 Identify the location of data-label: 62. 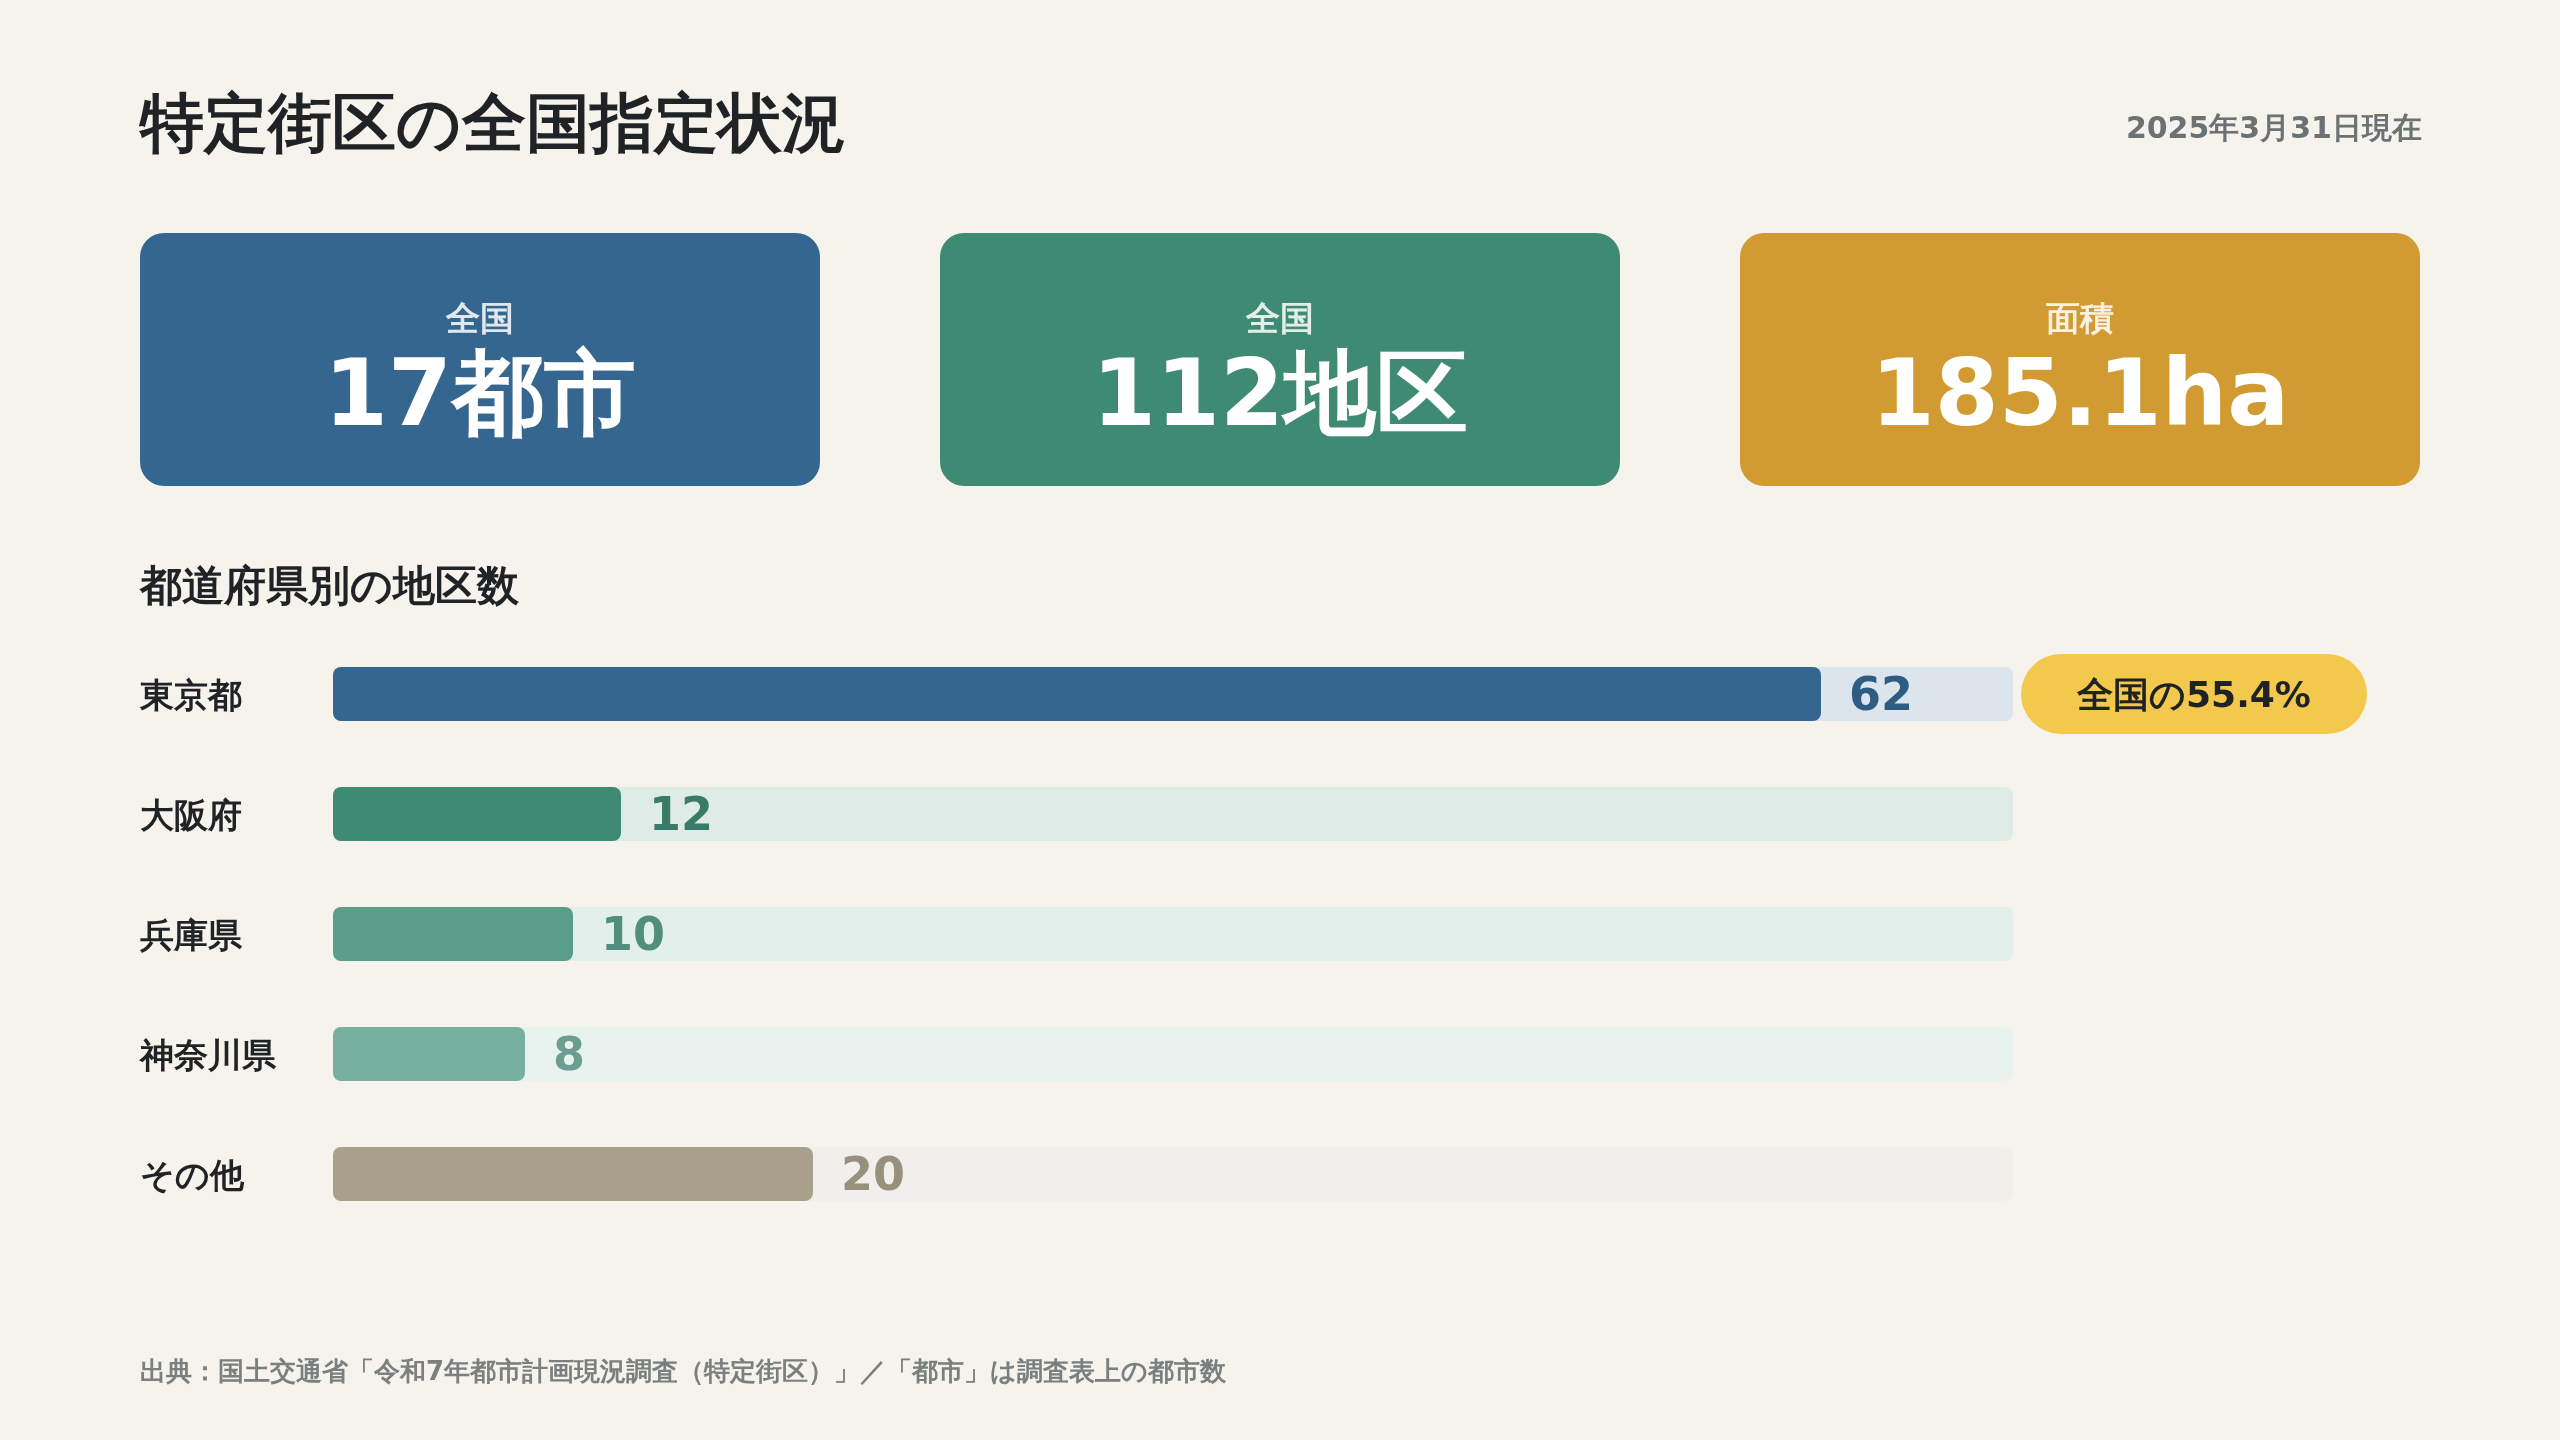
(1881, 694).